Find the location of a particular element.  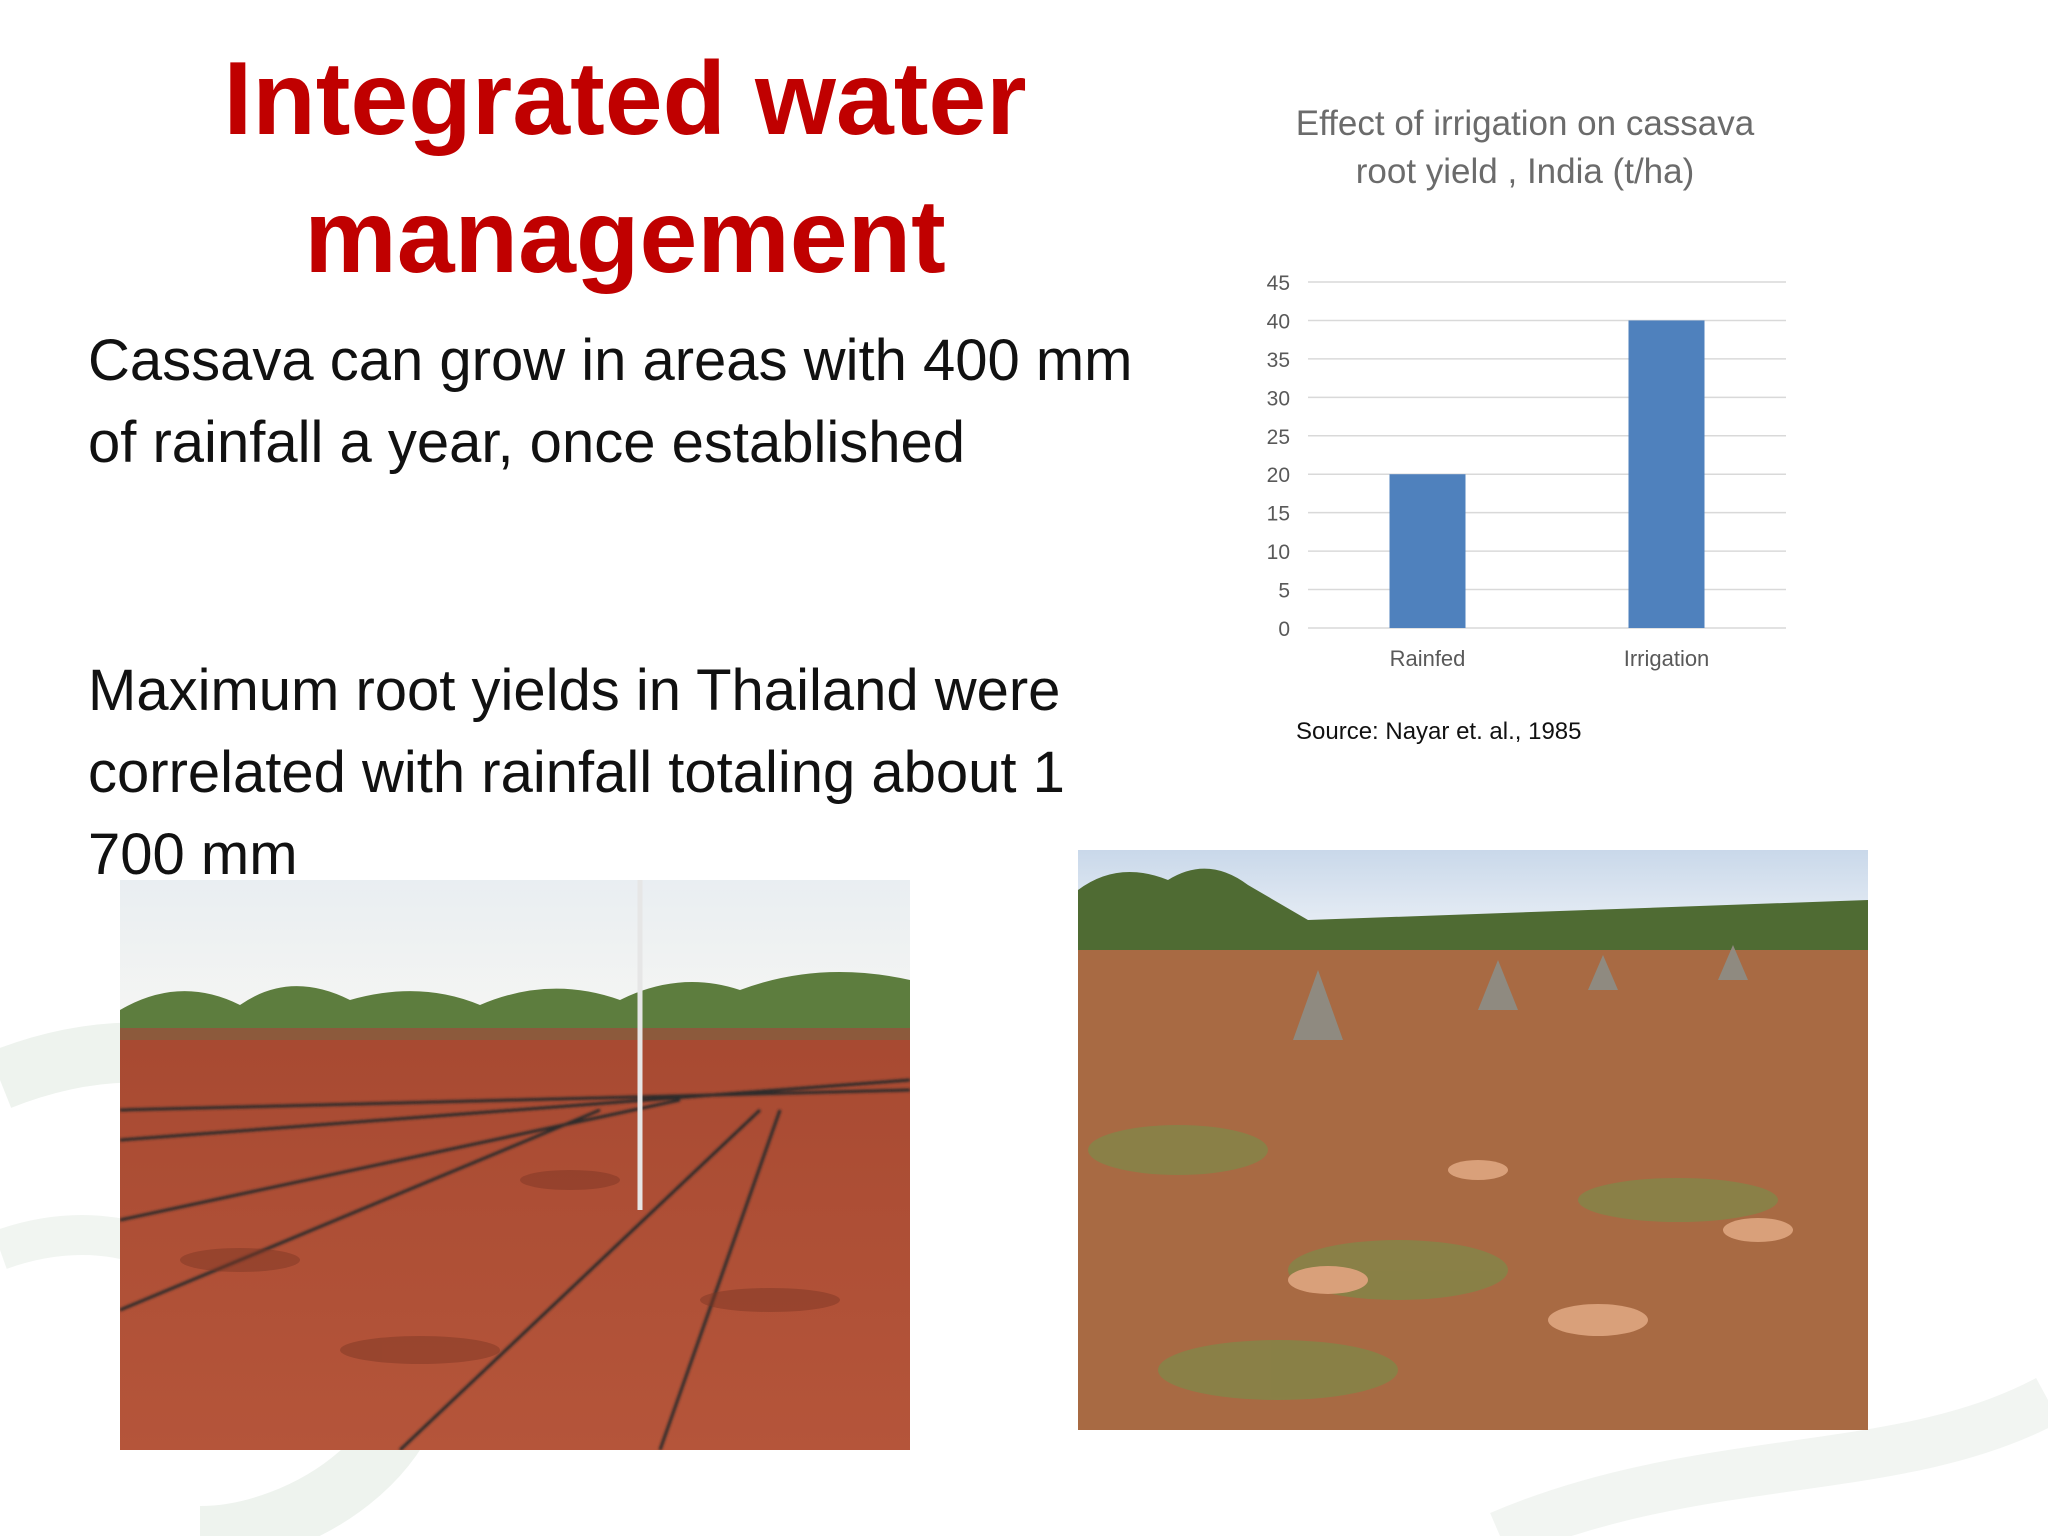

y-tick-label: 0 is located at coordinates (1284, 629).